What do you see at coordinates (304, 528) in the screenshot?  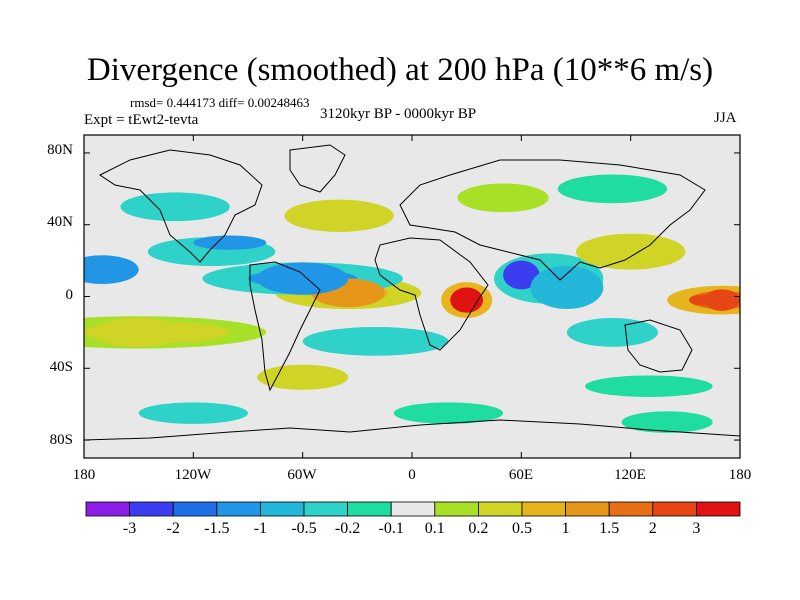 I see `colorbar-label: -0.5` at bounding box center [304, 528].